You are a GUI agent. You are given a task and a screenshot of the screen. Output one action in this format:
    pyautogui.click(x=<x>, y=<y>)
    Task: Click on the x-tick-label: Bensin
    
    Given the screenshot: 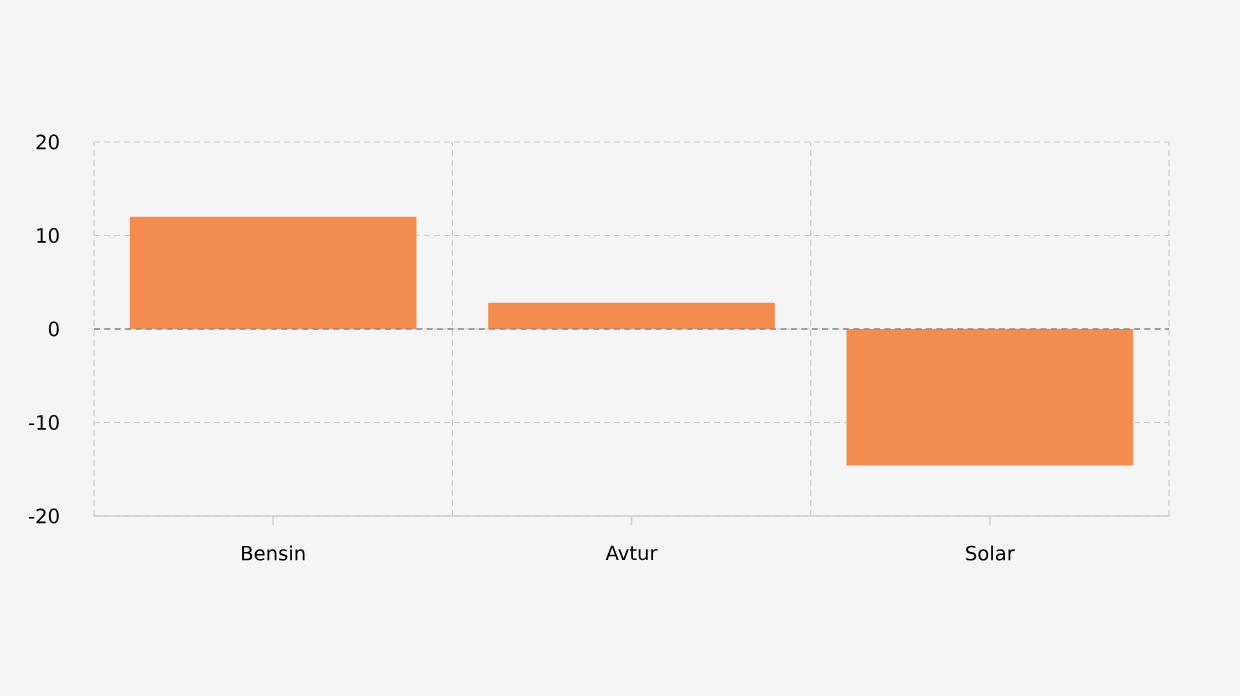 What is the action you would take?
    pyautogui.click(x=273, y=553)
    